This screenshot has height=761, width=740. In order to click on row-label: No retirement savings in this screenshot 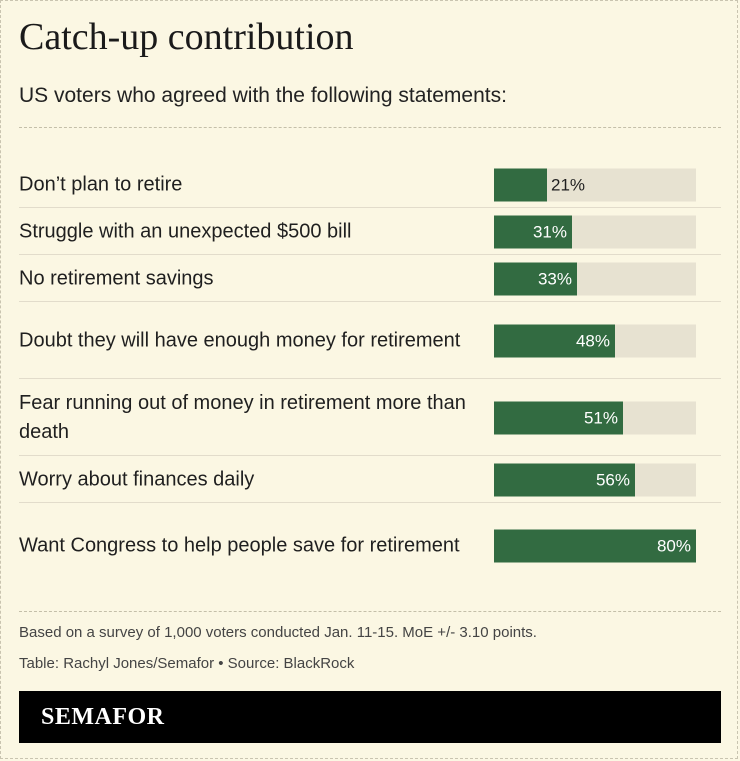, I will do `click(116, 278)`.